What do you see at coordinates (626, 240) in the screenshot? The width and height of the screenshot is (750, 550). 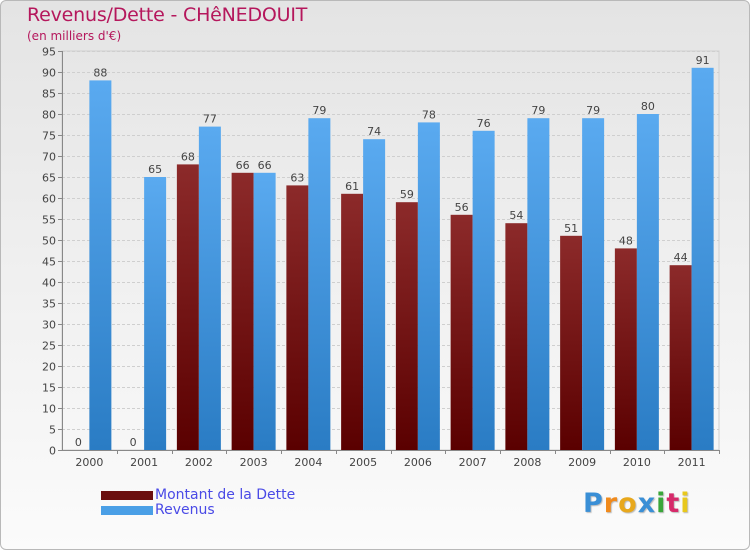 I see `data-label-dette: 48` at bounding box center [626, 240].